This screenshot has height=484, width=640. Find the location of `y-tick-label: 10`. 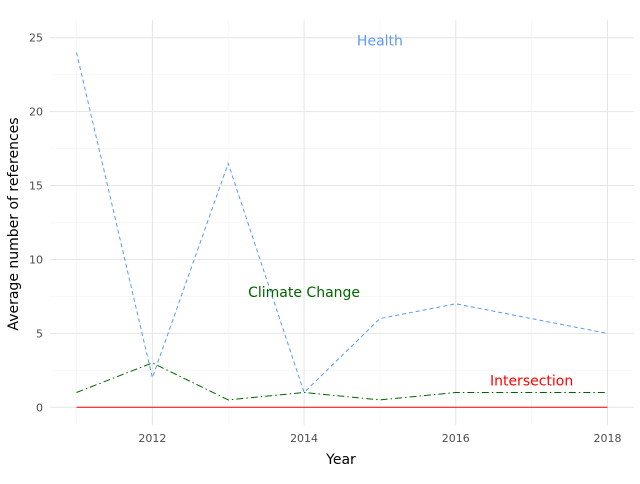

y-tick-label: 10 is located at coordinates (36, 259).